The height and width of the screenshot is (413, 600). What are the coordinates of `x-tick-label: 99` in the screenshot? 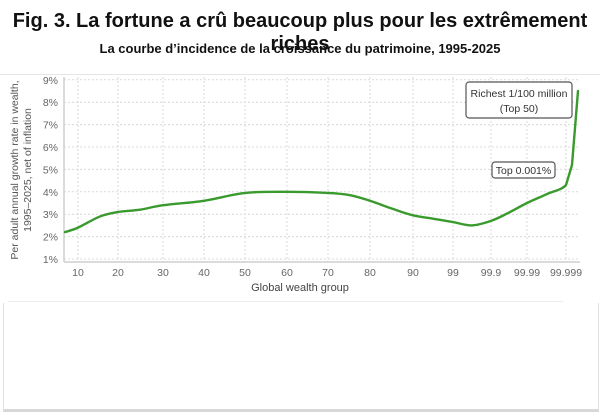 It's located at (453, 273).